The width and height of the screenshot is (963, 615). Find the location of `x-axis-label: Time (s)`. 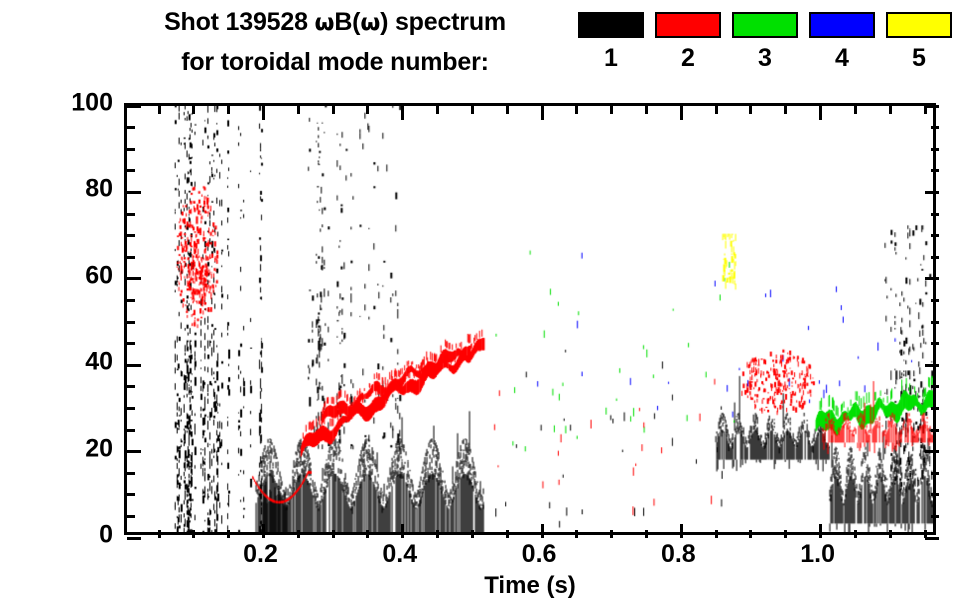

x-axis-label: Time (s) is located at coordinates (530, 585).